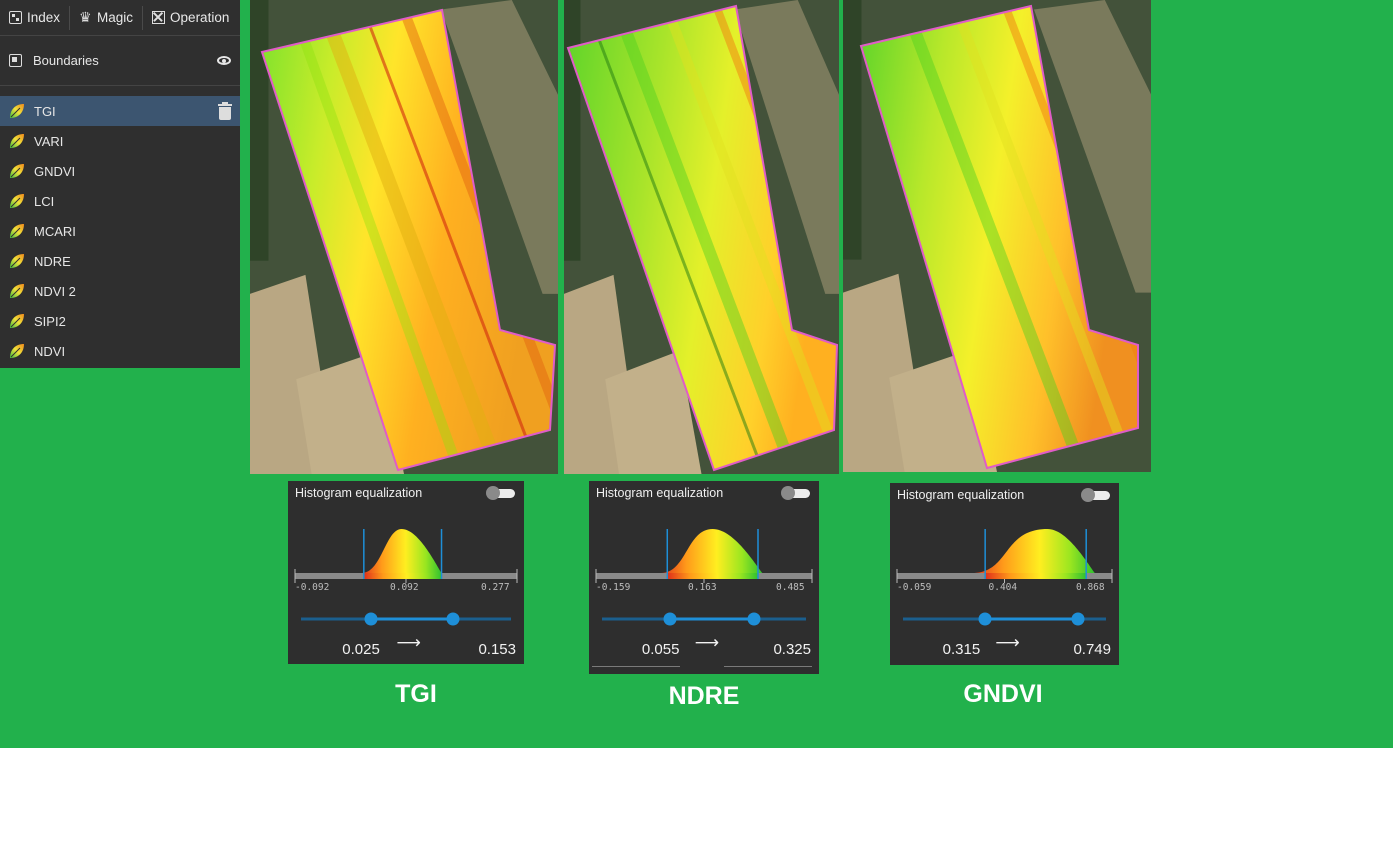  I want to click on eye-icon, so click(224, 60).